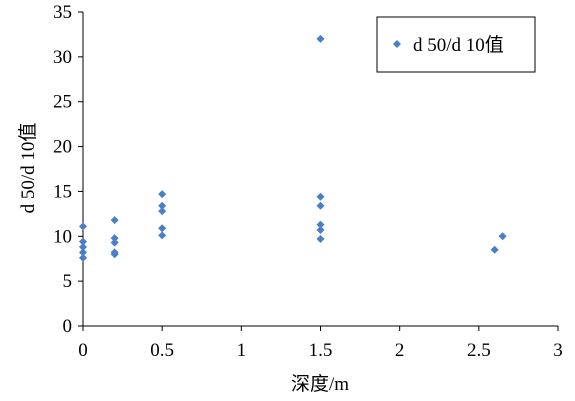 This screenshot has width=575, height=401. What do you see at coordinates (68, 326) in the screenshot?
I see `y-tick-label: 0` at bounding box center [68, 326].